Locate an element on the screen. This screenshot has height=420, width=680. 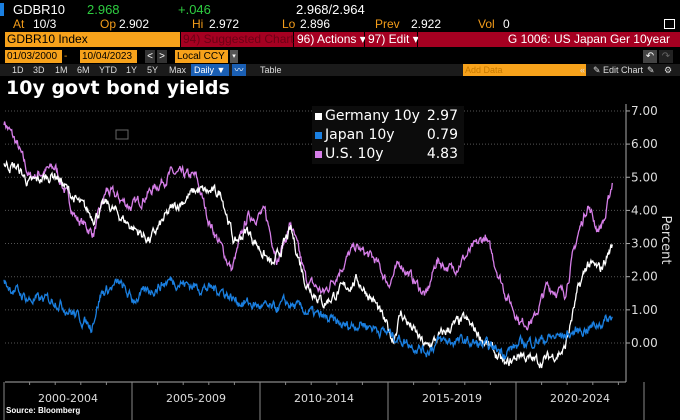
tab-1m: 1M is located at coordinates (61, 70).